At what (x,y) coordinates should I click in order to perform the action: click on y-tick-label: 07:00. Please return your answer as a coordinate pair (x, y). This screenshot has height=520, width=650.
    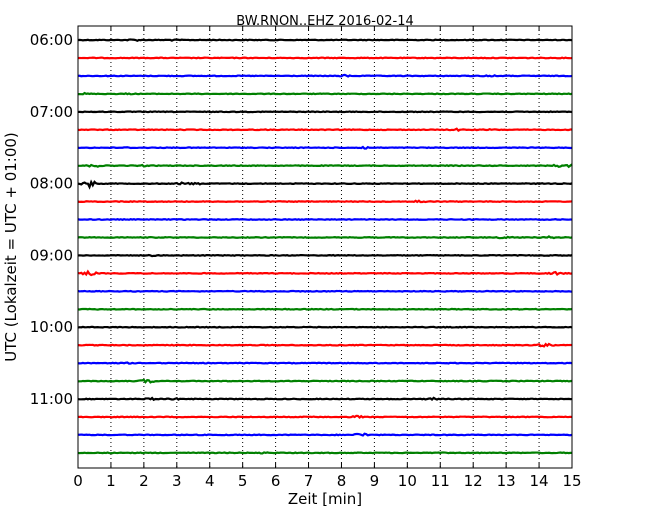
    Looking at the image, I should click on (51, 112).